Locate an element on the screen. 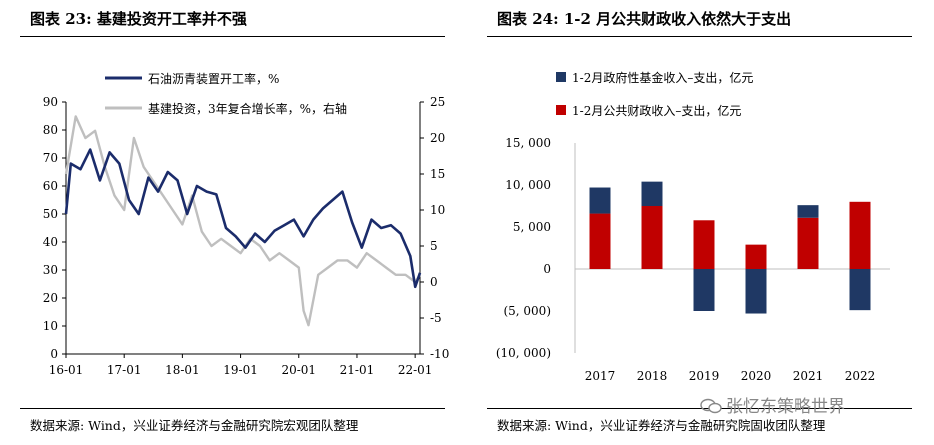 The height and width of the screenshot is (445, 934). x-tick-label: 2022 is located at coordinates (860, 376).